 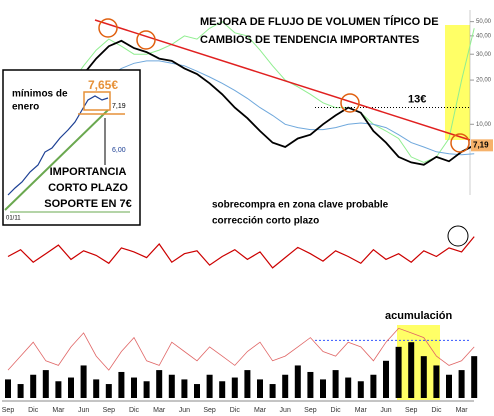 What do you see at coordinates (13, 219) in the screenshot?
I see `inset-label: 01/11` at bounding box center [13, 219].